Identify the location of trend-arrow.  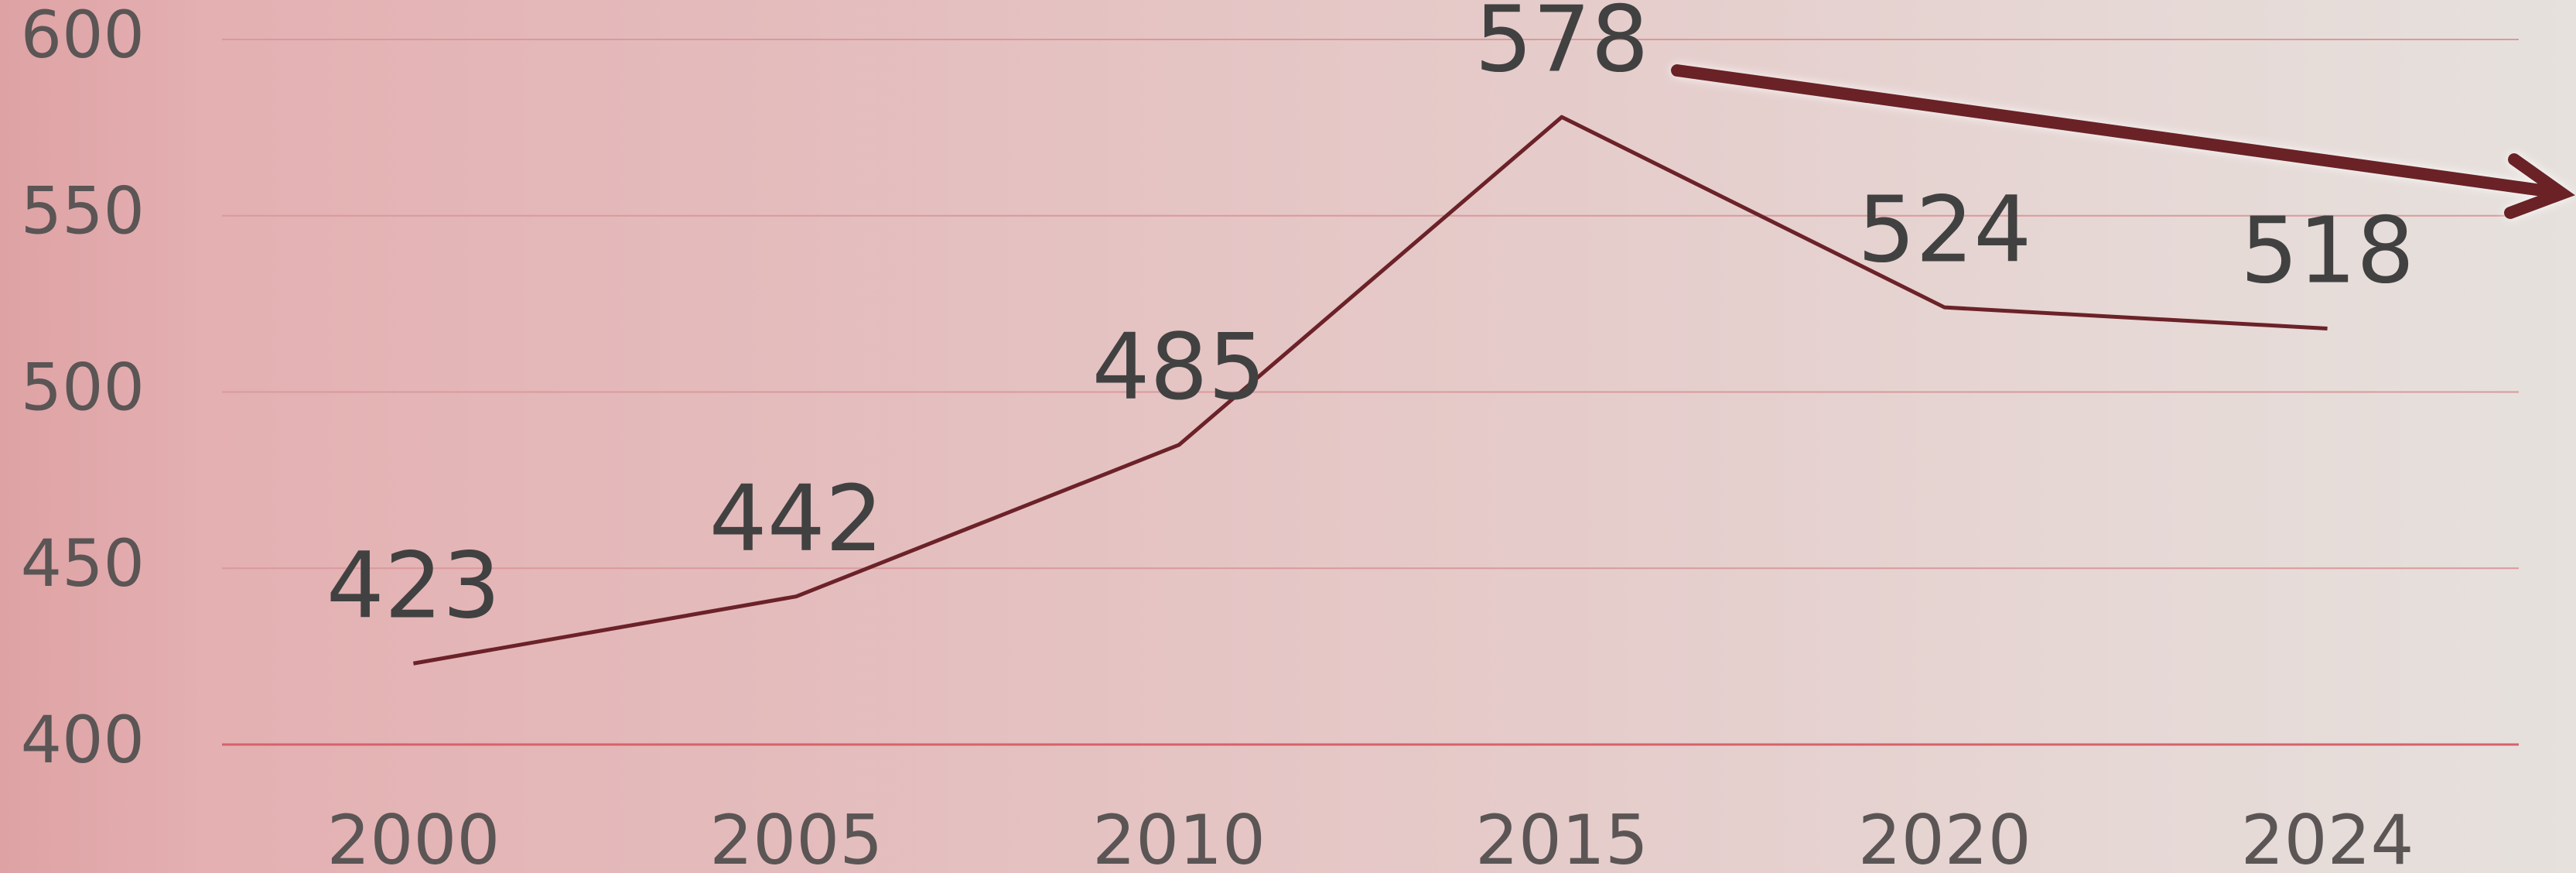
(2123, 141).